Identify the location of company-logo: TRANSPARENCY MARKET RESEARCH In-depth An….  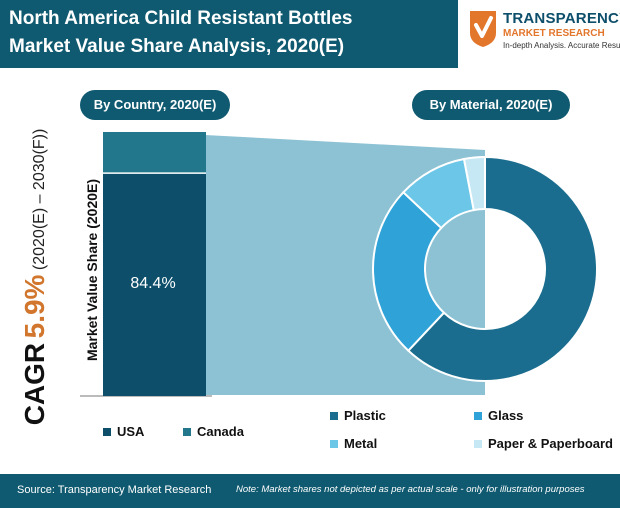
(543, 31).